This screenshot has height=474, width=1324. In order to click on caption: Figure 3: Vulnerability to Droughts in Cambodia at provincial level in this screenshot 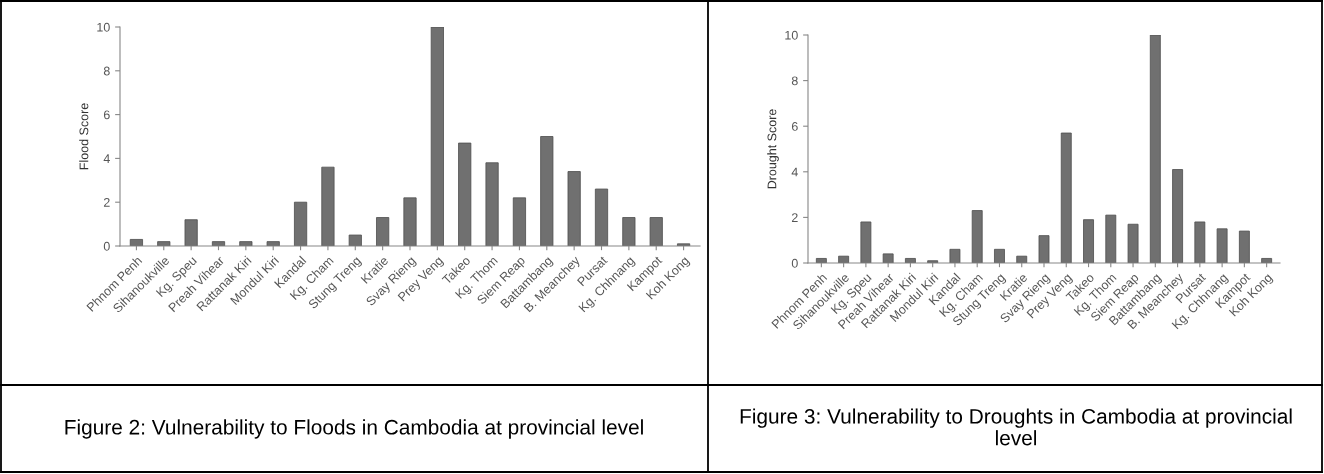, I will do `click(1016, 427)`.